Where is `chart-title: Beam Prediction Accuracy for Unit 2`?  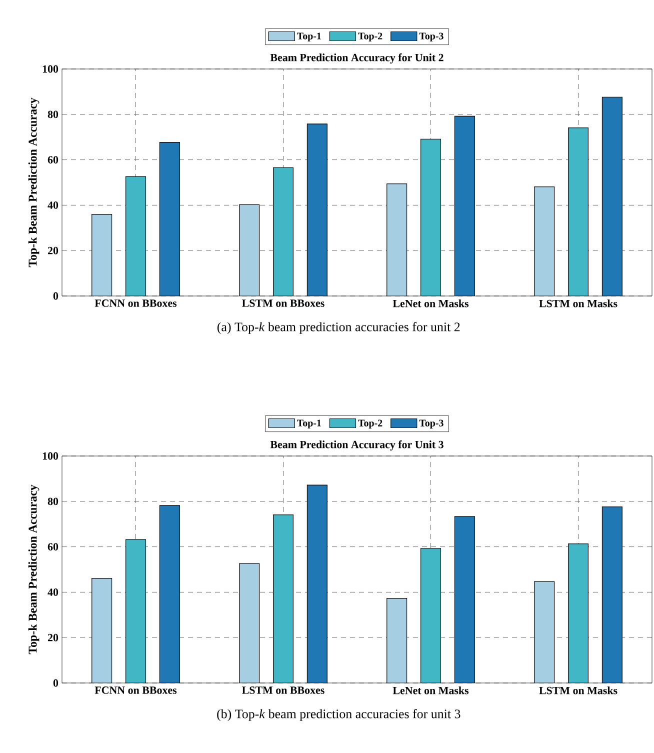 chart-title: Beam Prediction Accuracy for Unit 2 is located at coordinates (357, 58).